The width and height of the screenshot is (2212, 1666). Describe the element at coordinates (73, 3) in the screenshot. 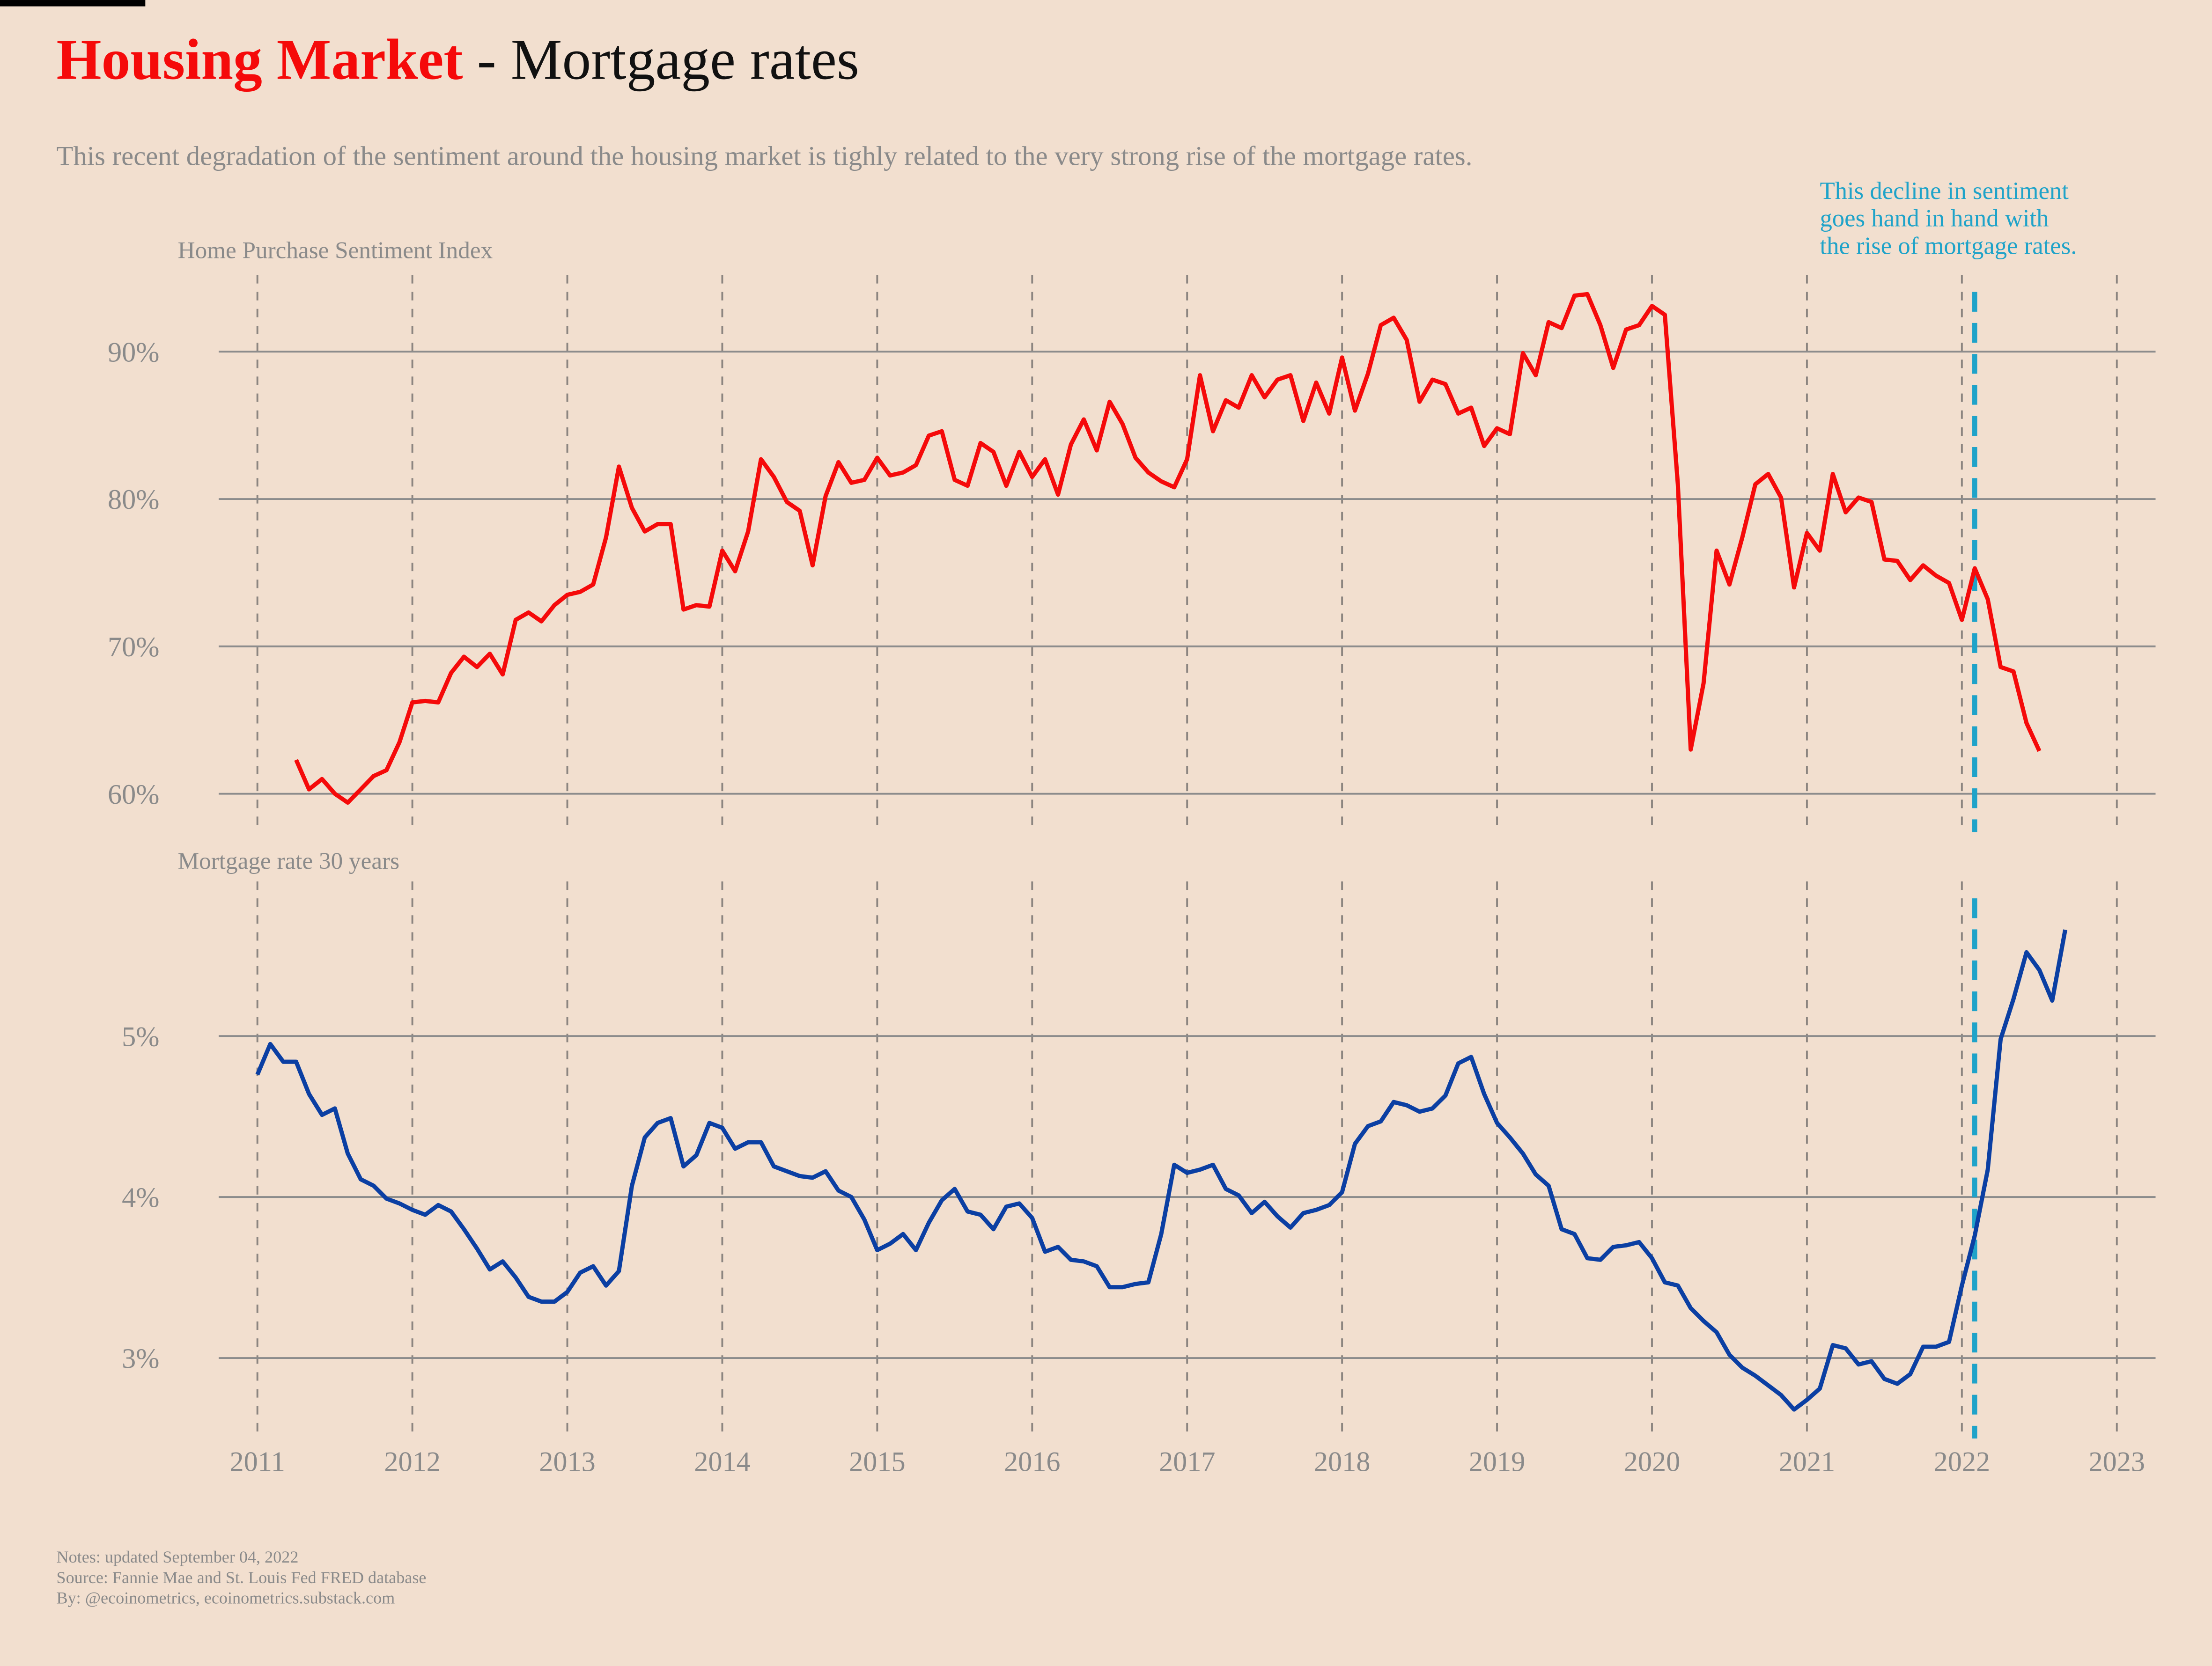

I see `corner-bar` at that location.